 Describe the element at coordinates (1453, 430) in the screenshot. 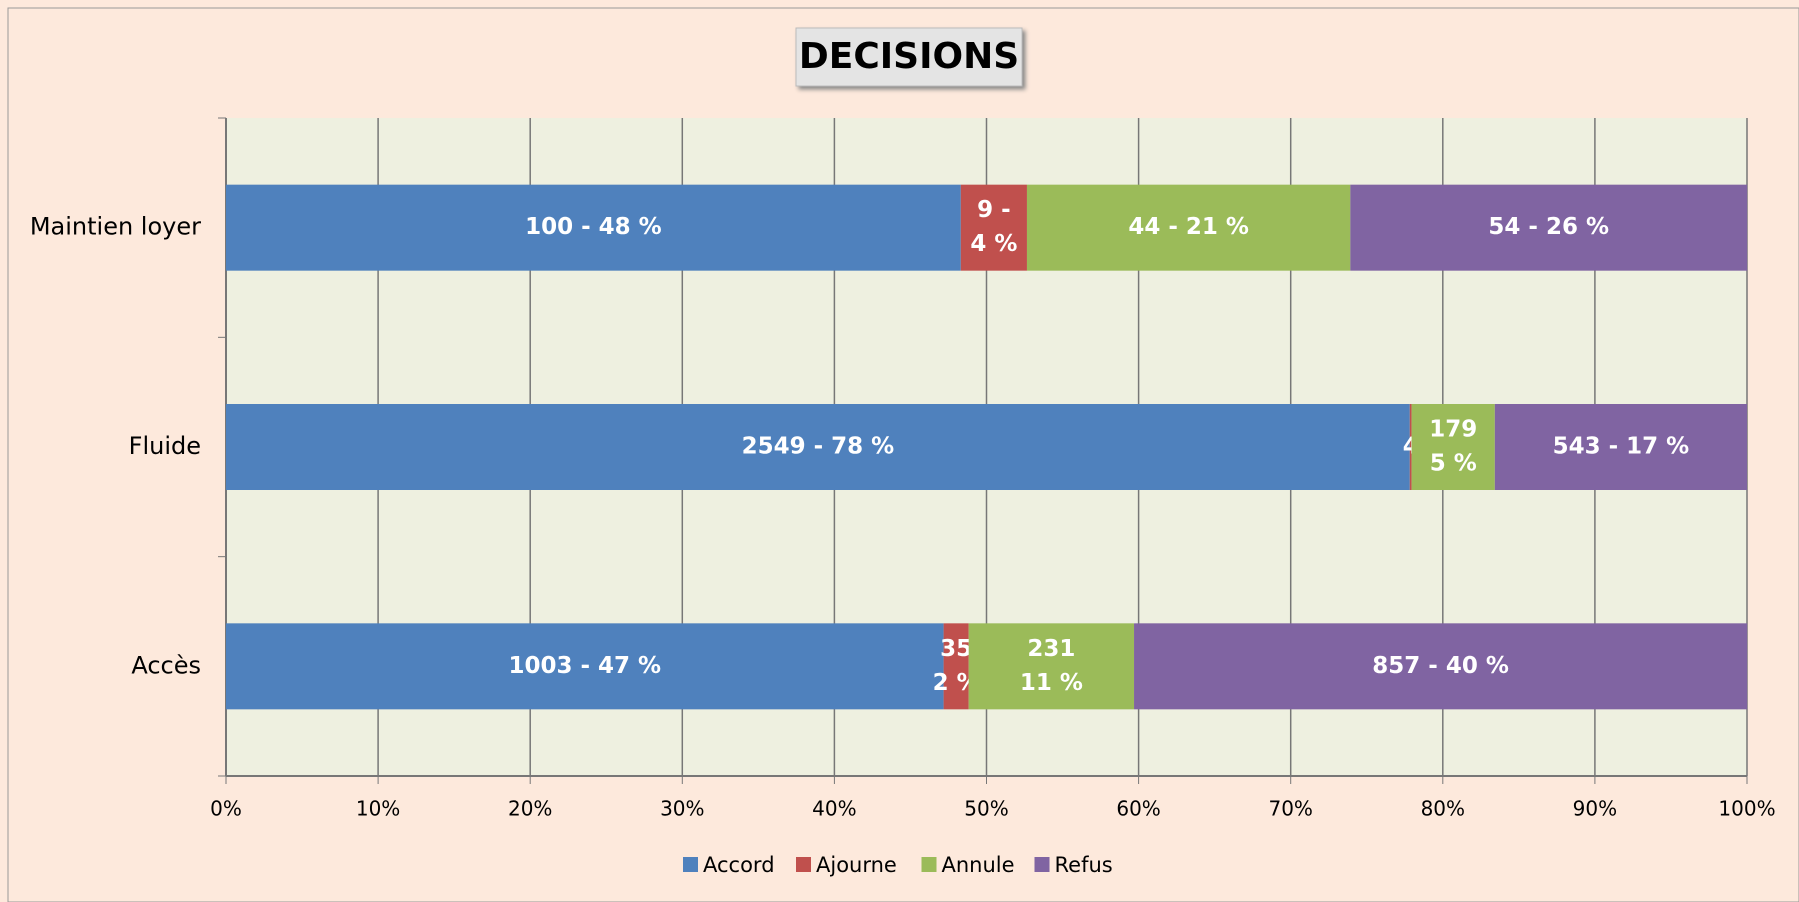

I see `data-label: 179` at that location.